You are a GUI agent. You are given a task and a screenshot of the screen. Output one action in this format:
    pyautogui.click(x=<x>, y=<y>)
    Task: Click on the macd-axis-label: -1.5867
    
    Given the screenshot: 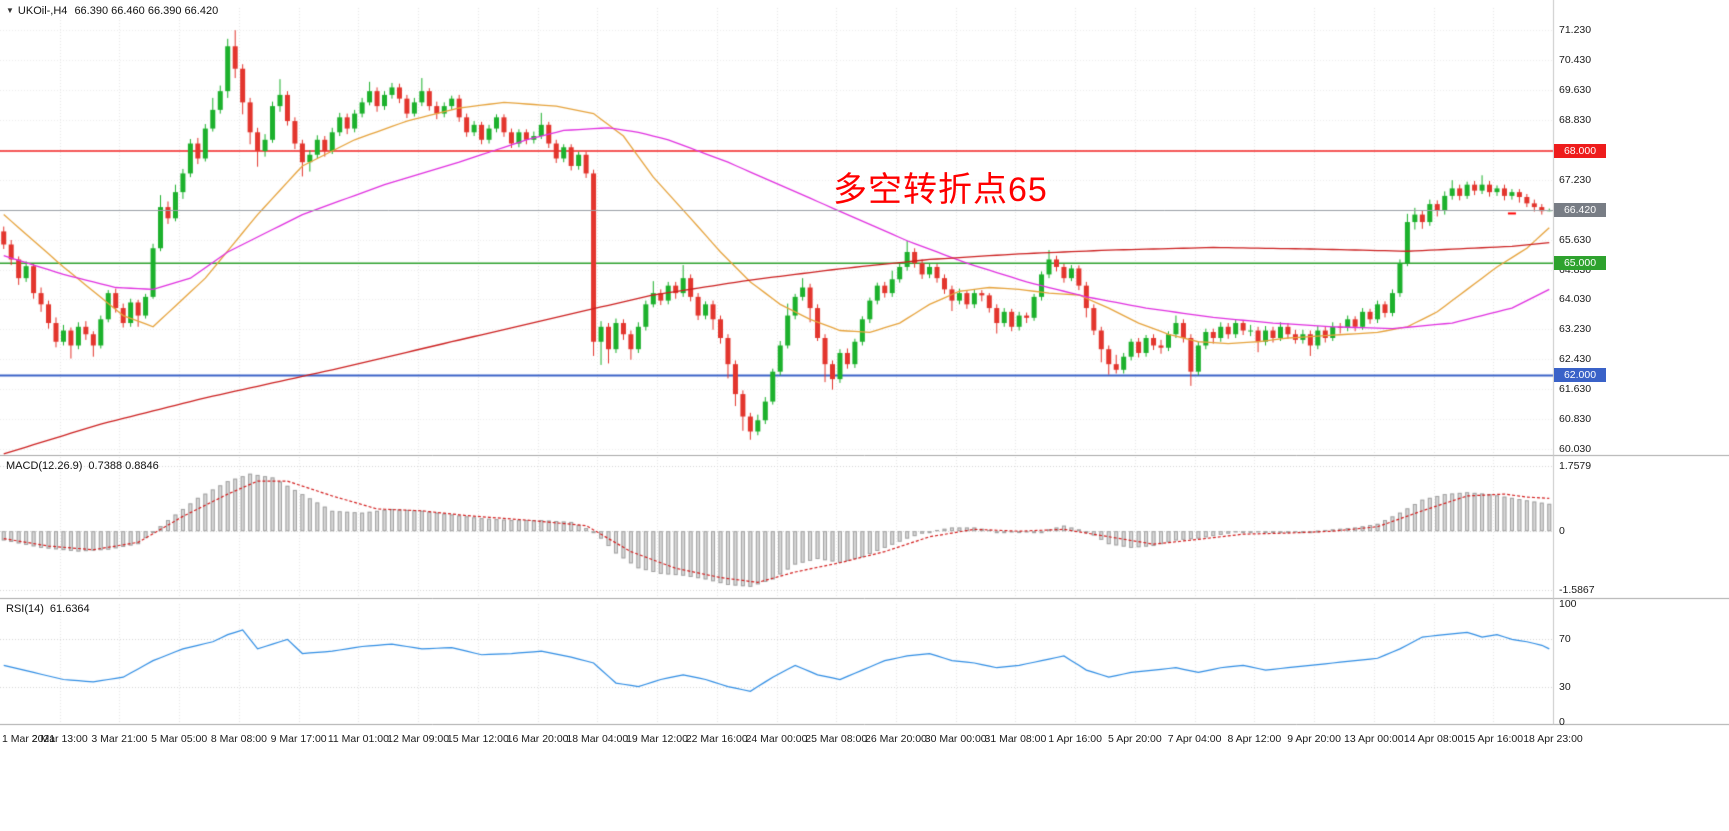 What is the action you would take?
    pyautogui.click(x=1577, y=590)
    